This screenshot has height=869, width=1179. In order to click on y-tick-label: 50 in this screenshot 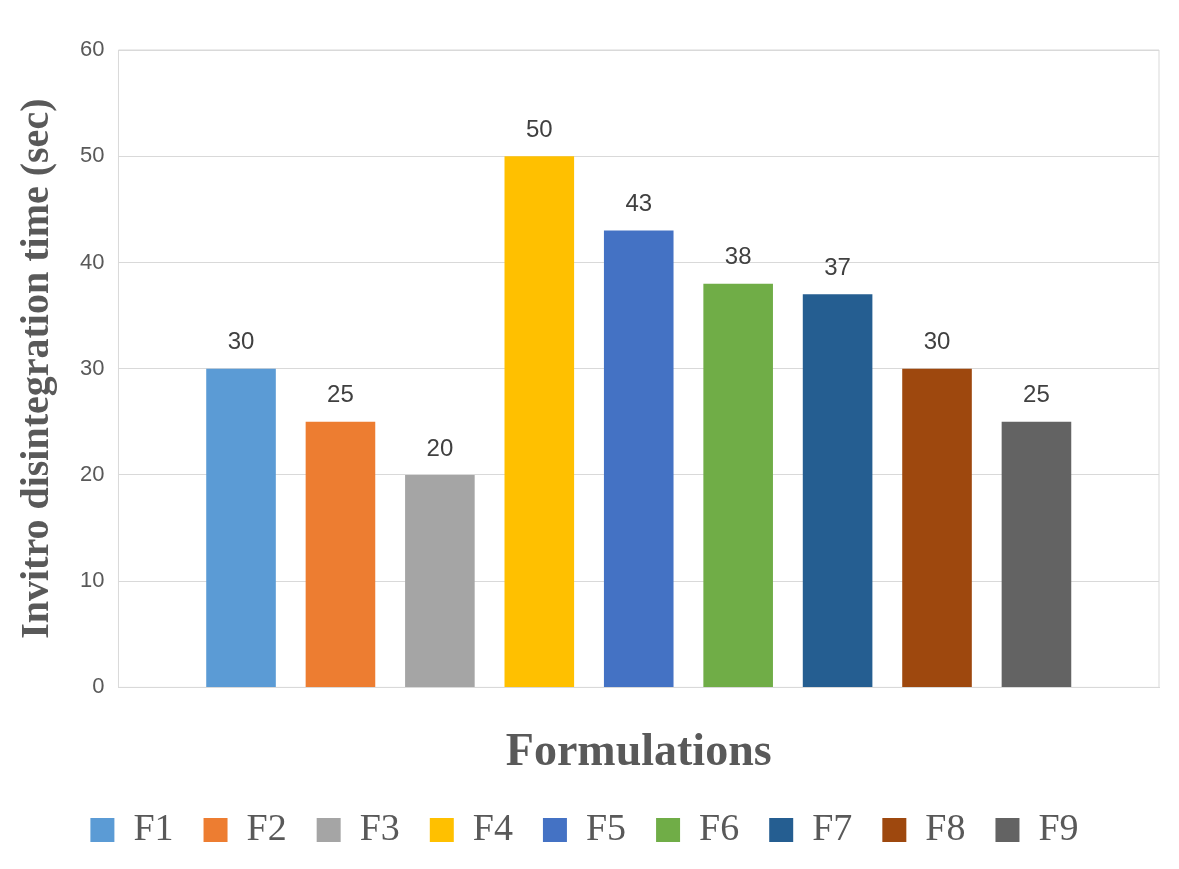, I will do `click(92, 155)`.